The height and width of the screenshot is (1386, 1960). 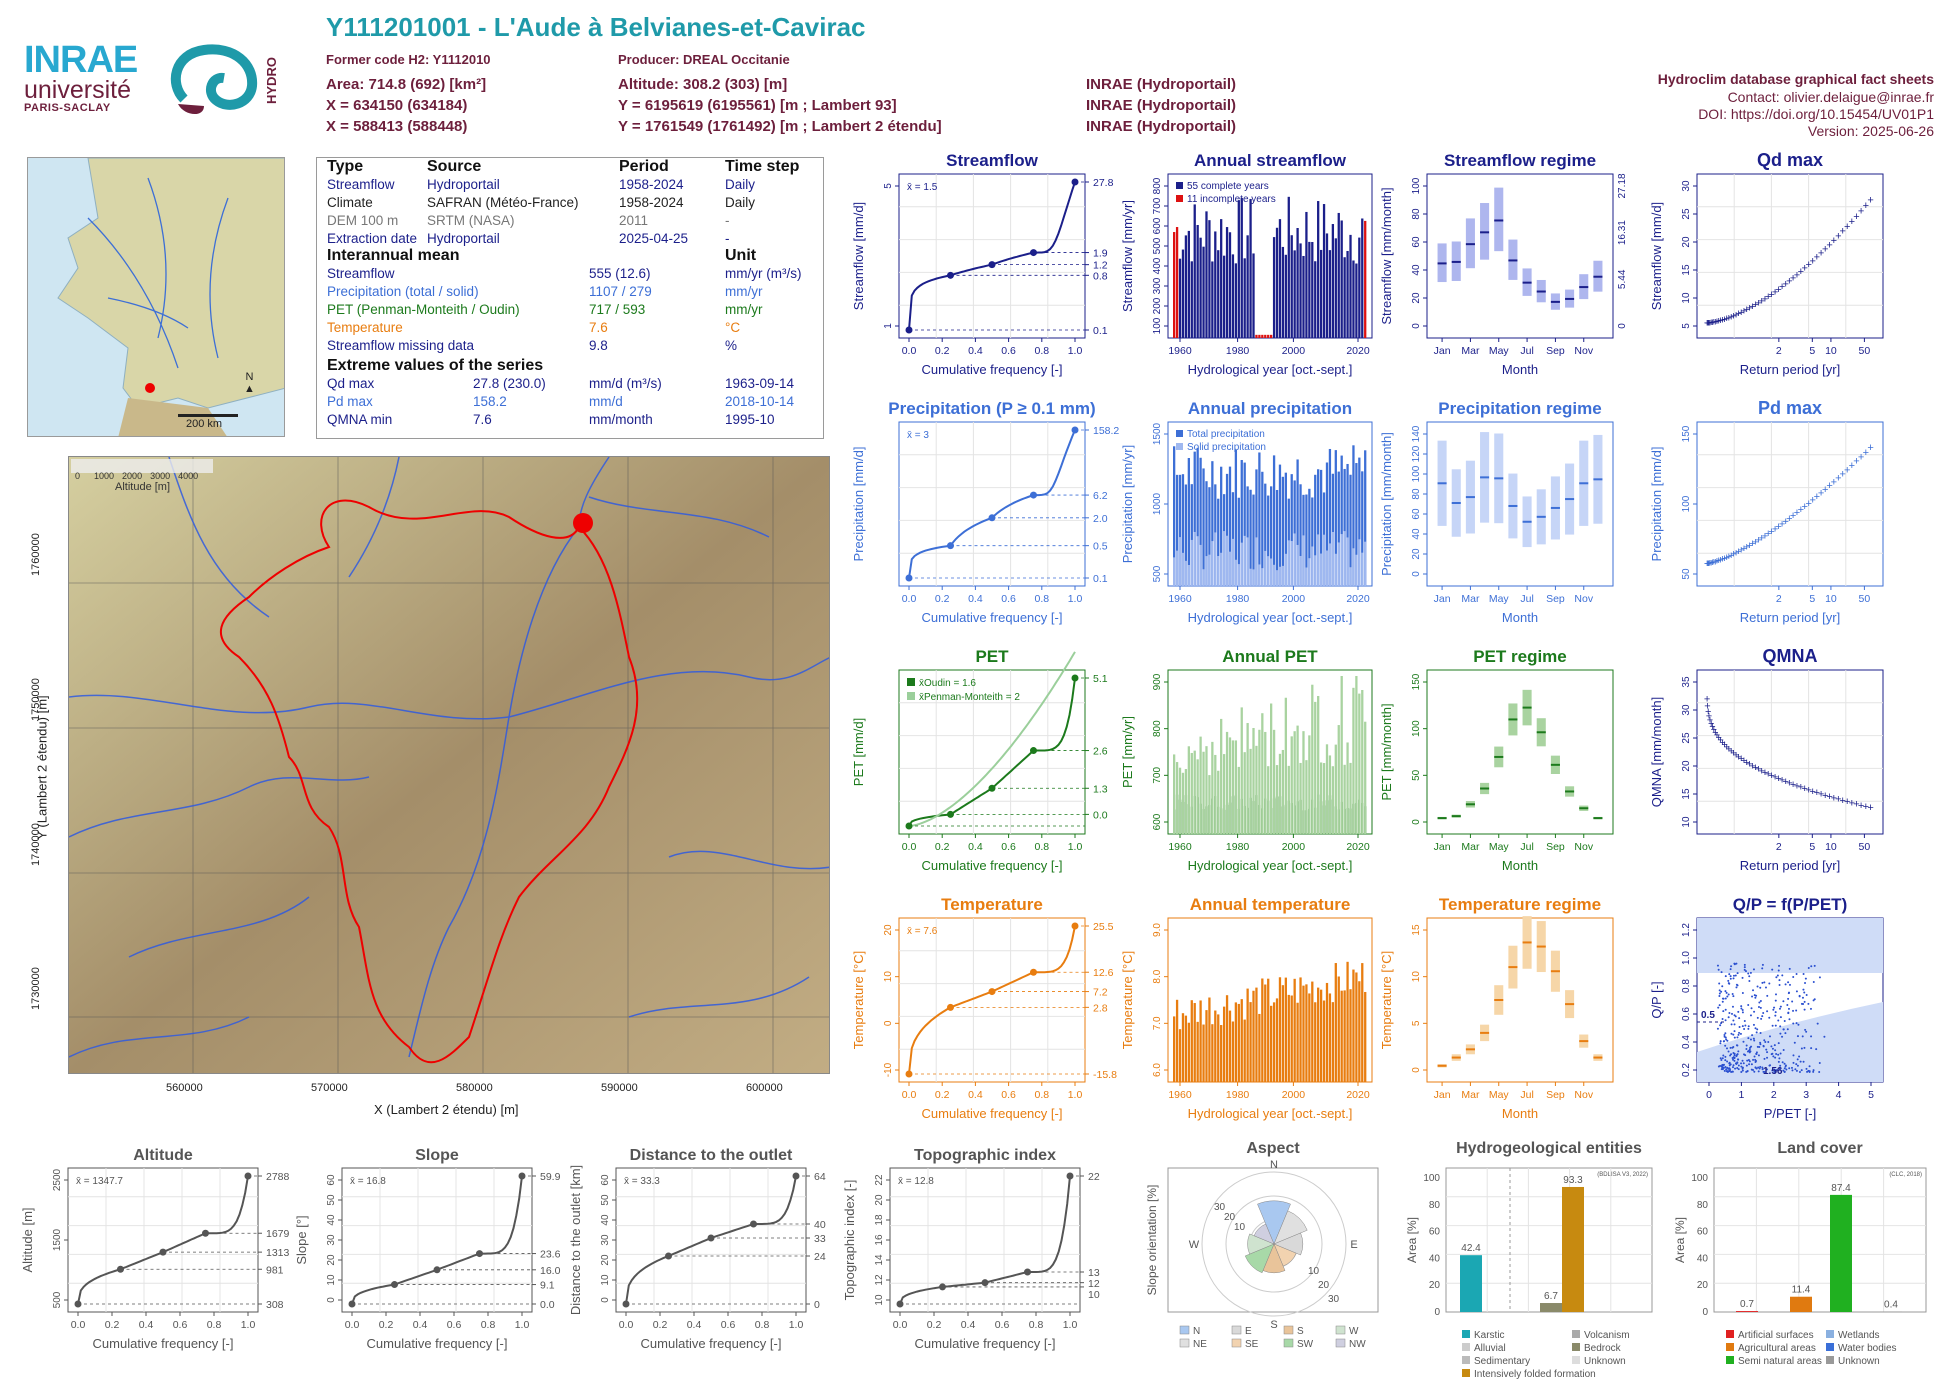 I want to click on bar-value-label: 6.7, so click(x=1551, y=1296).